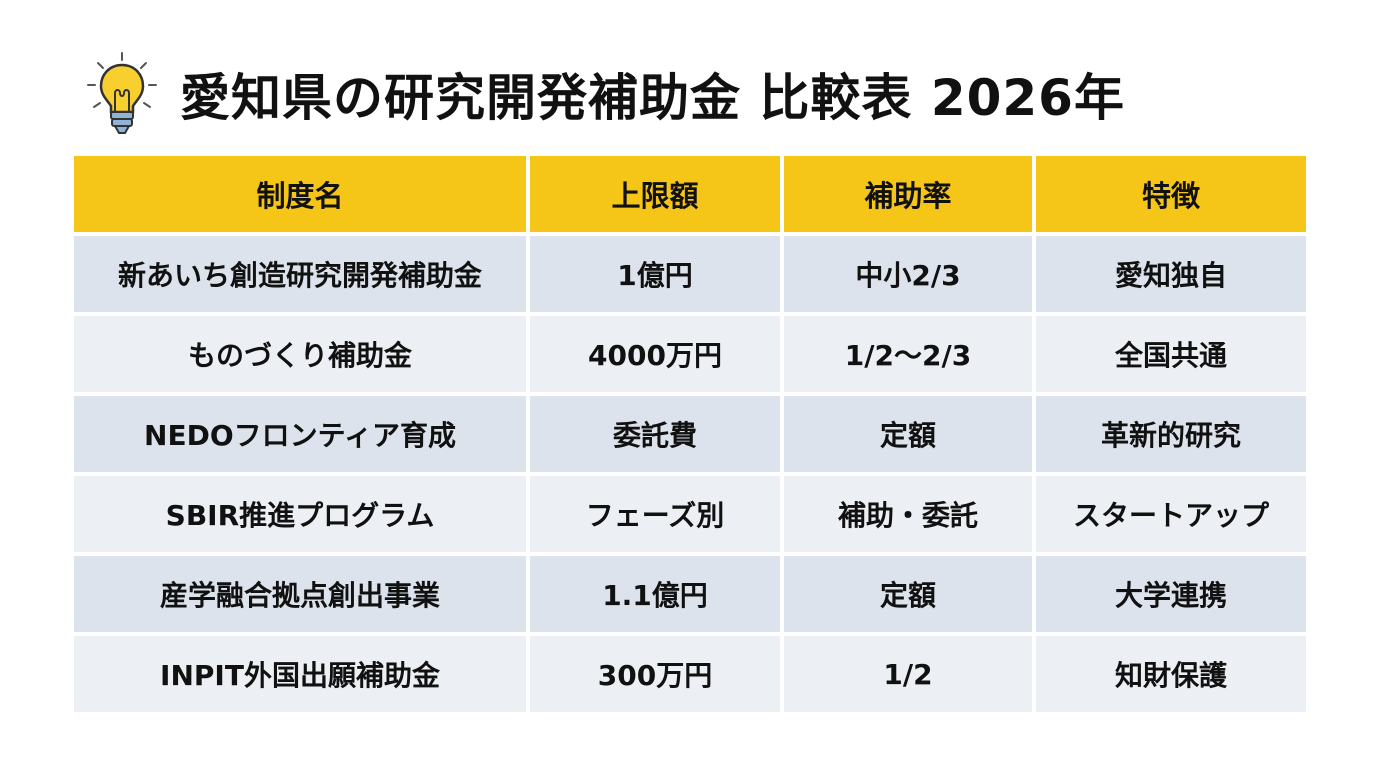  I want to click on table-row: 産学融合拠点創出事業 1.1億円 定額 大学連携, so click(690, 594).